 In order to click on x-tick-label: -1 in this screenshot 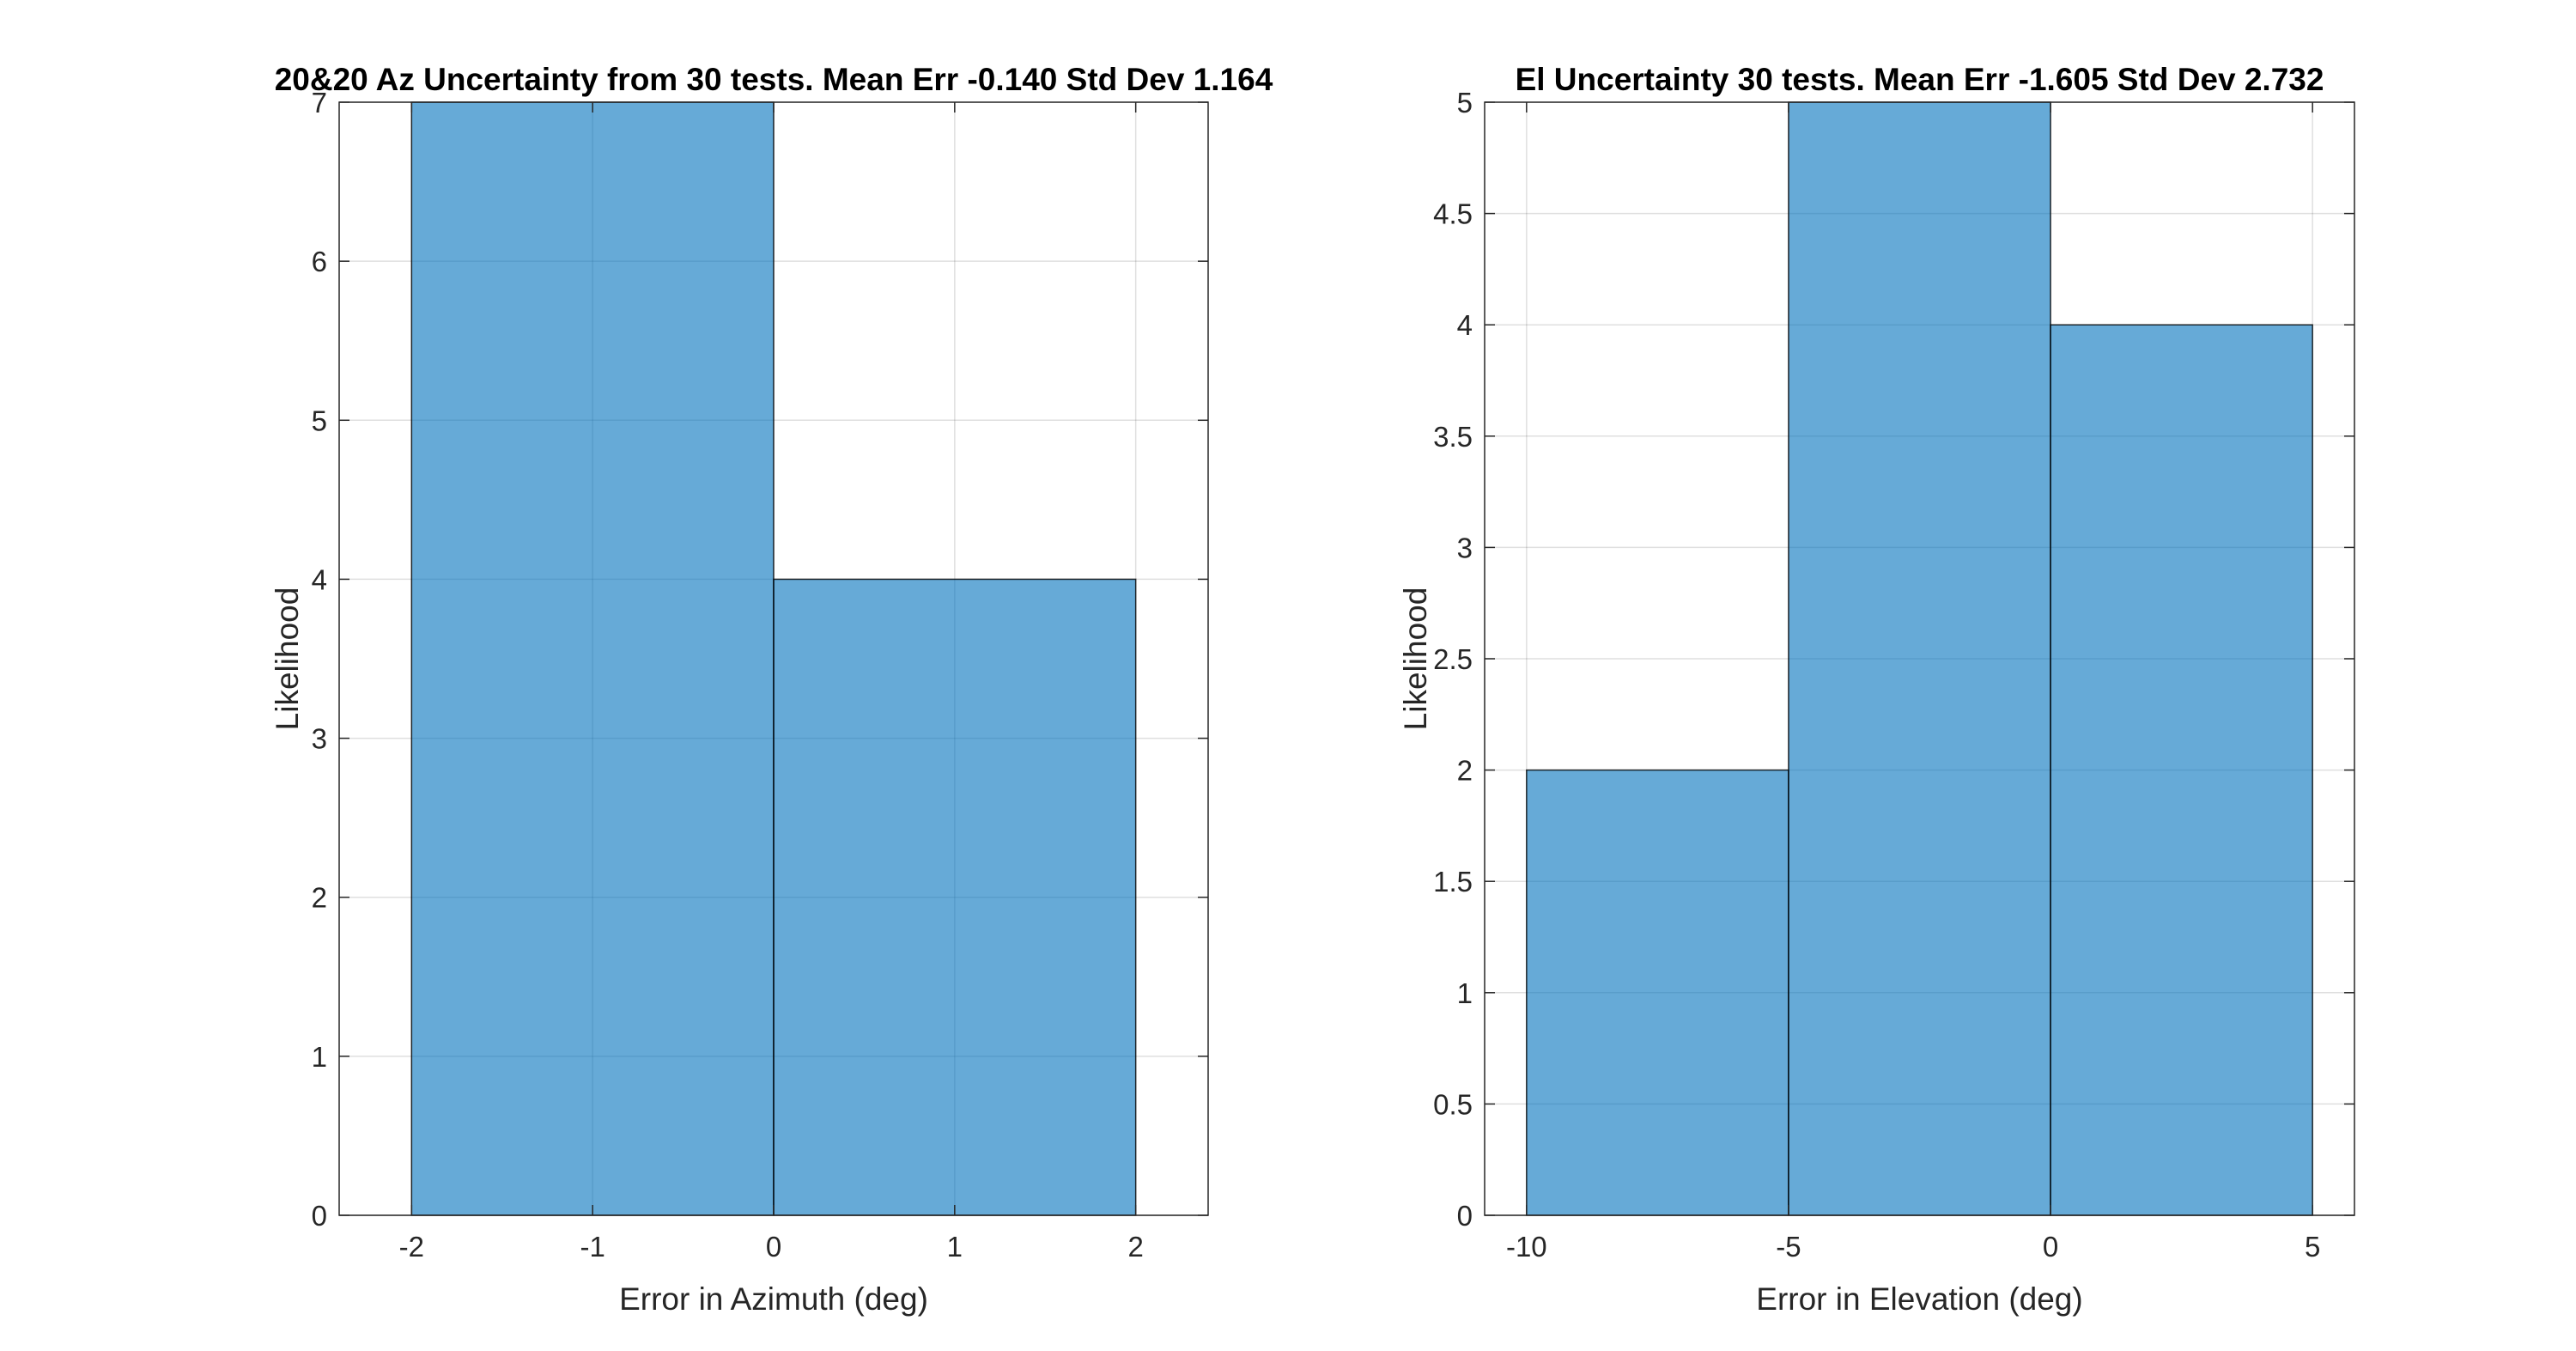, I will do `click(592, 1247)`.